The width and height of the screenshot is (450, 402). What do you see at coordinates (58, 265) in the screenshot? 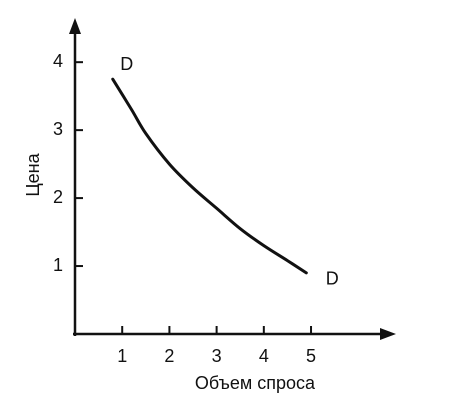
I see `y-tick-label: 1` at bounding box center [58, 265].